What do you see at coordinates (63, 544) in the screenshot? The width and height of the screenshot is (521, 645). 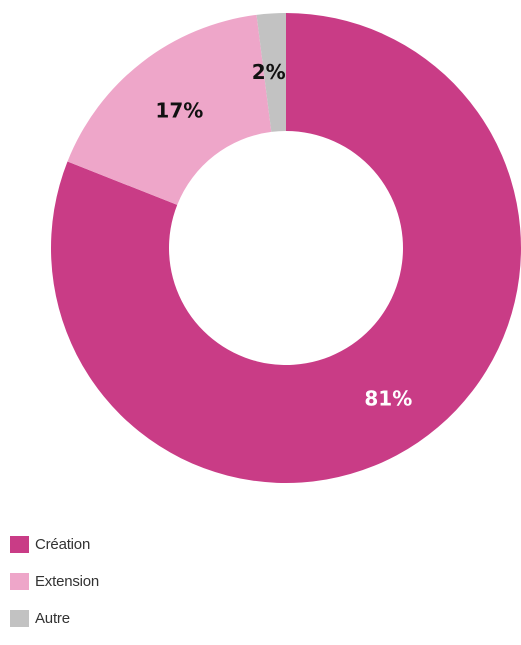 I see `legend-label-creation: Création` at bounding box center [63, 544].